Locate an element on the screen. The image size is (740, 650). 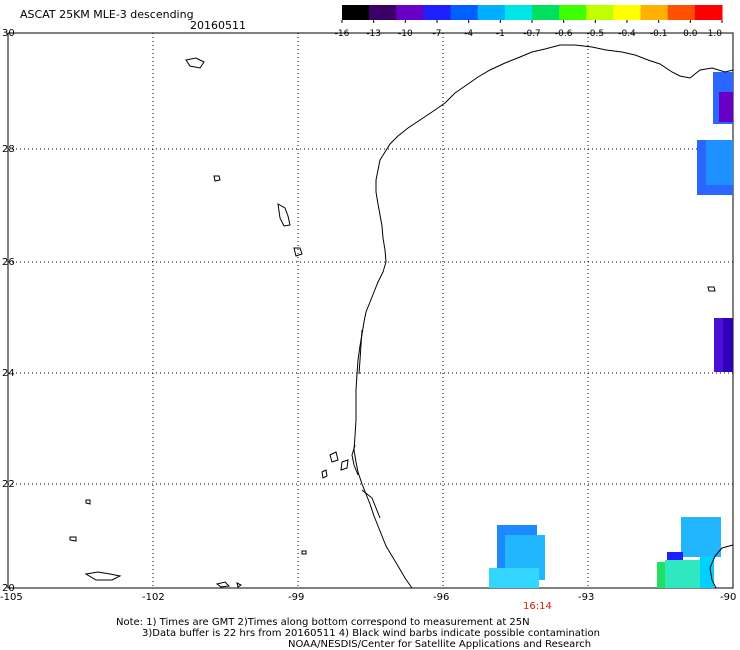
lat-label: 20 is located at coordinates (8, 588).